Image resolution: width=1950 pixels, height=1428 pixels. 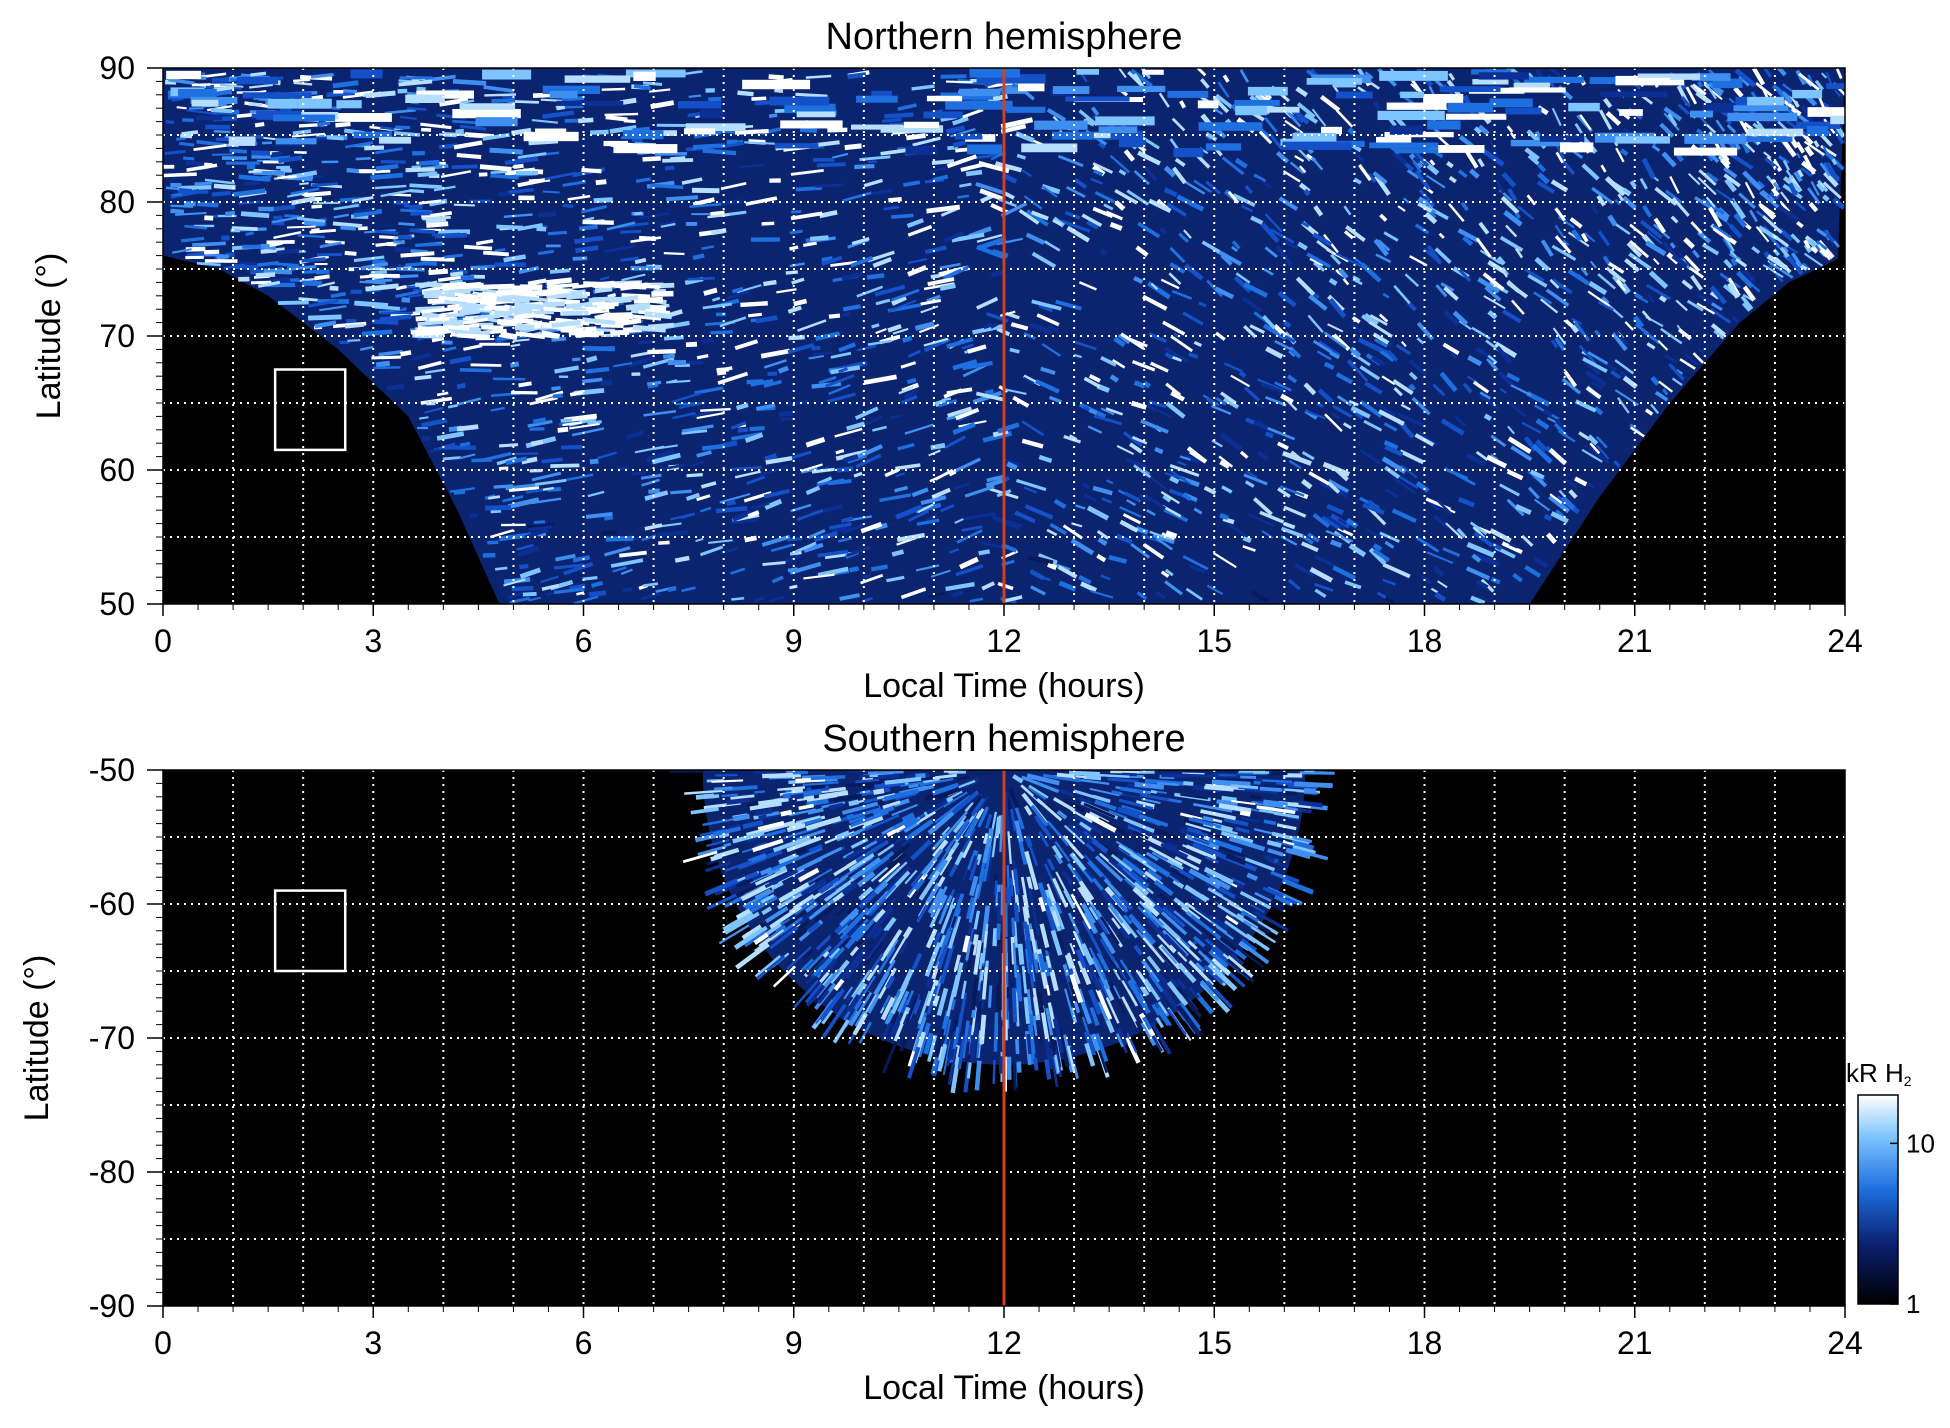 What do you see at coordinates (584, 1343) in the screenshot?
I see `x-tick-label: 6` at bounding box center [584, 1343].